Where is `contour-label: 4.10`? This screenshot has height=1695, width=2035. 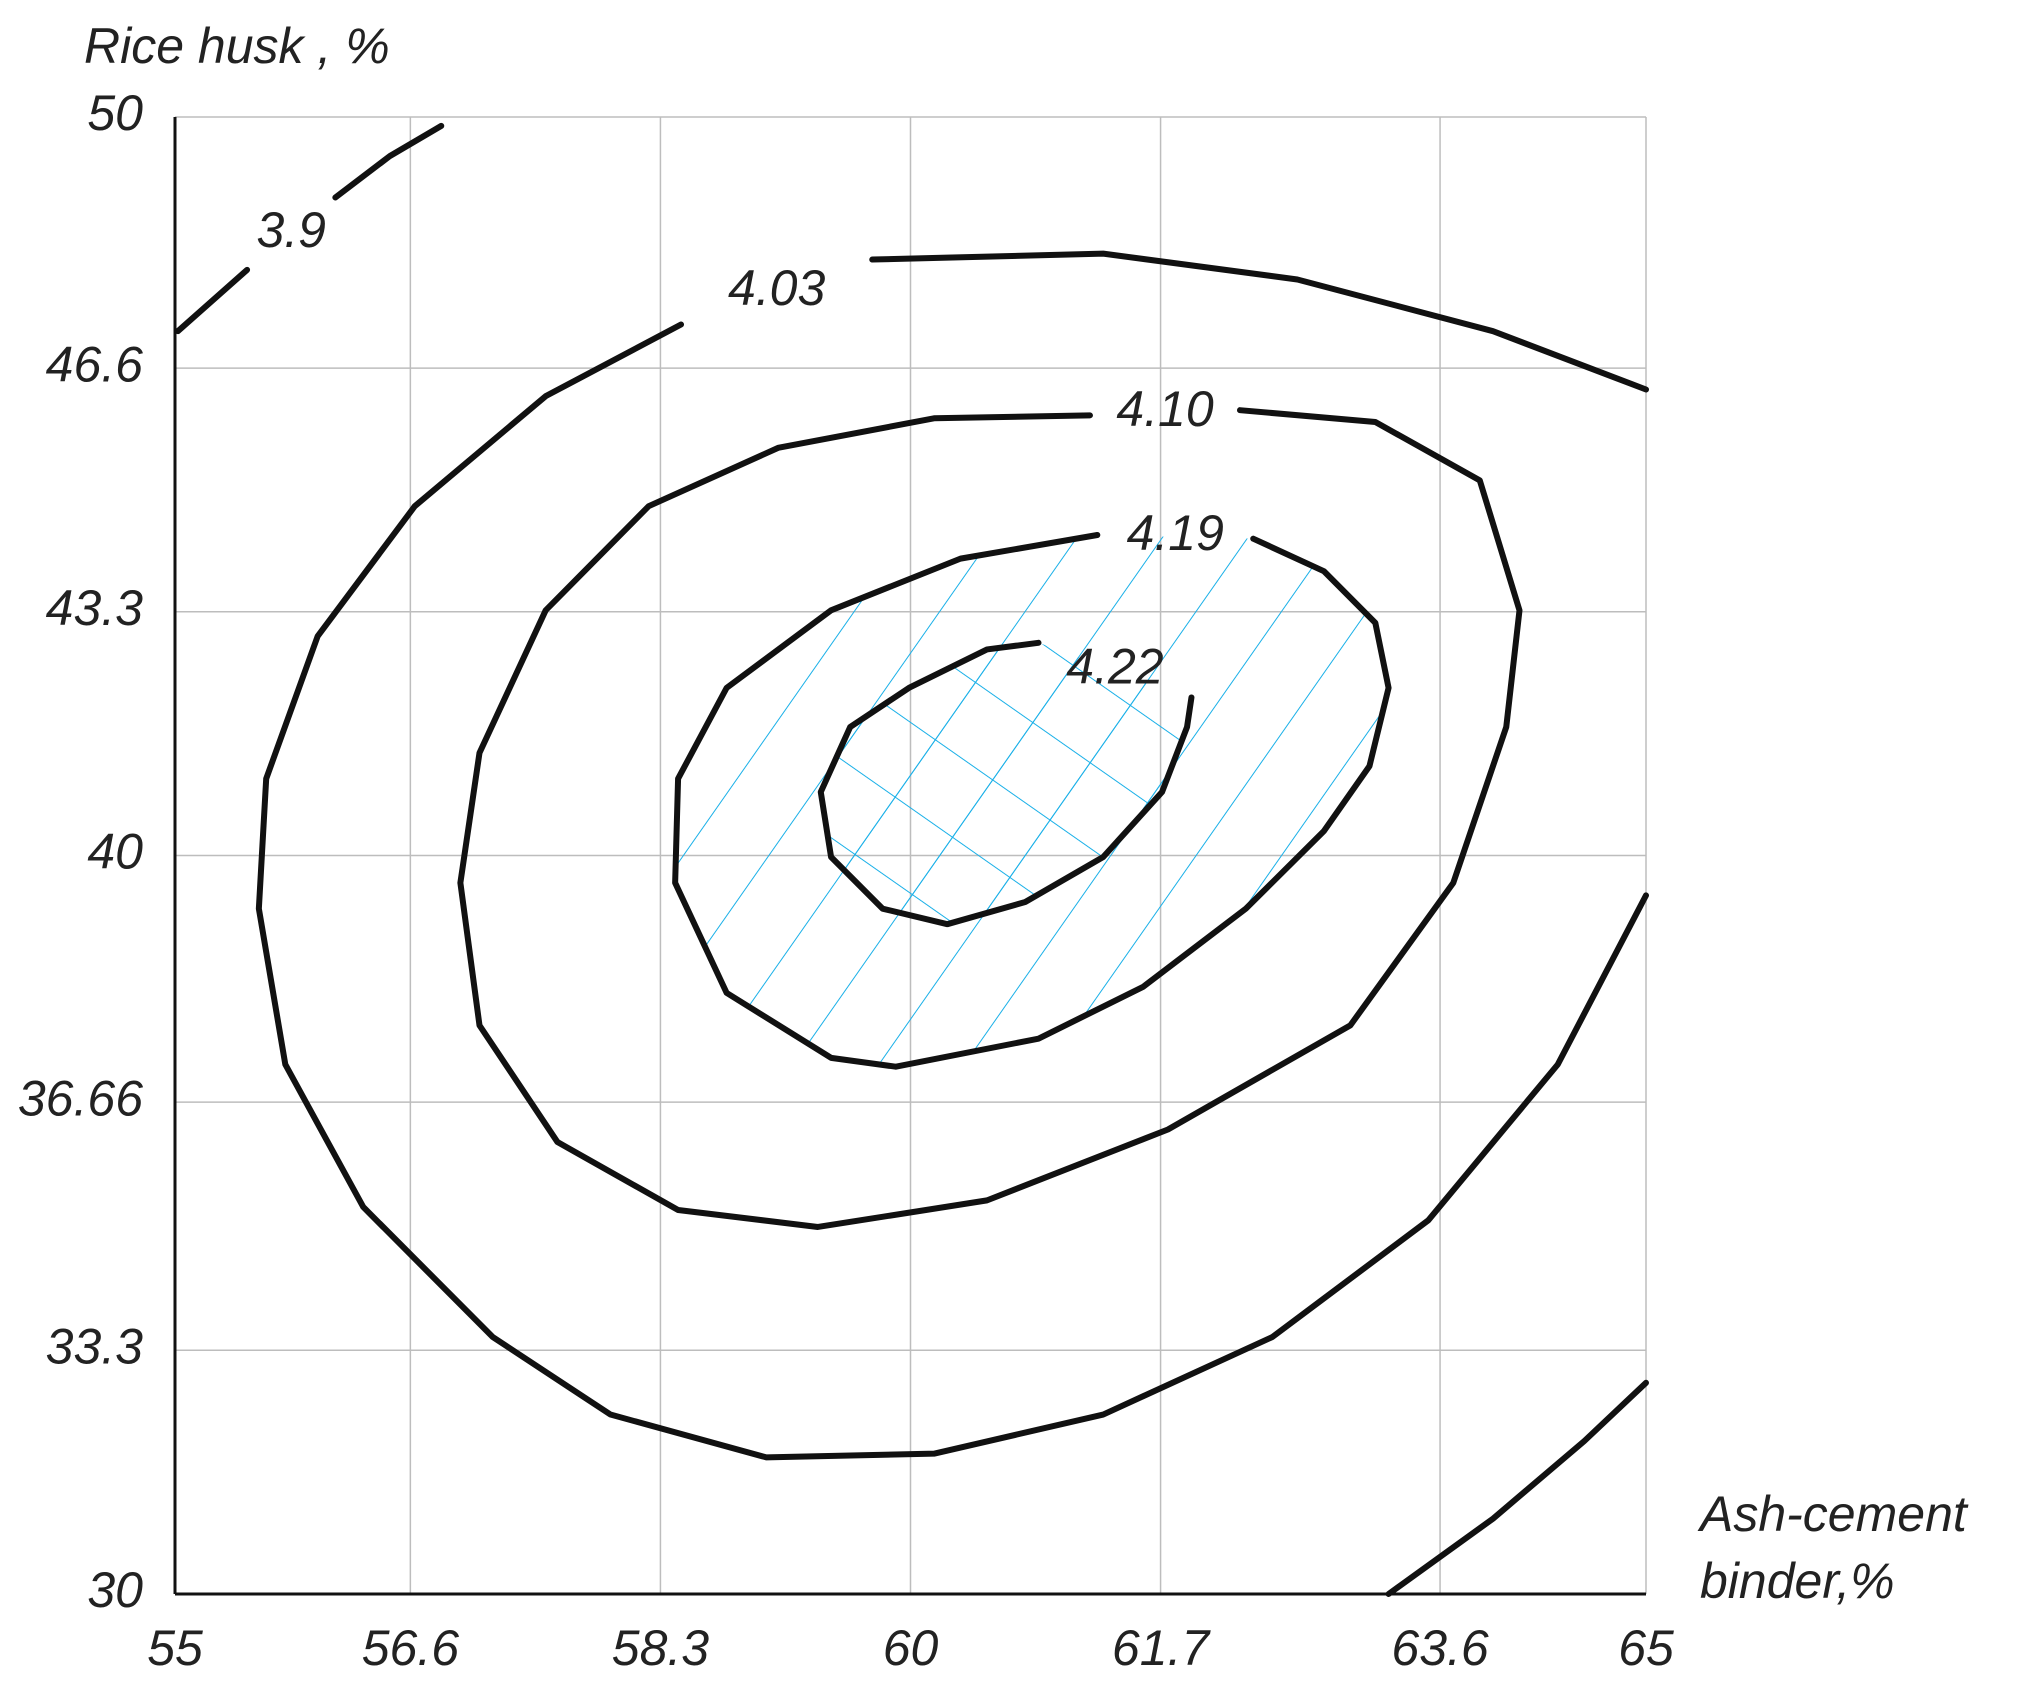 contour-label: 4.10 is located at coordinates (1165, 409).